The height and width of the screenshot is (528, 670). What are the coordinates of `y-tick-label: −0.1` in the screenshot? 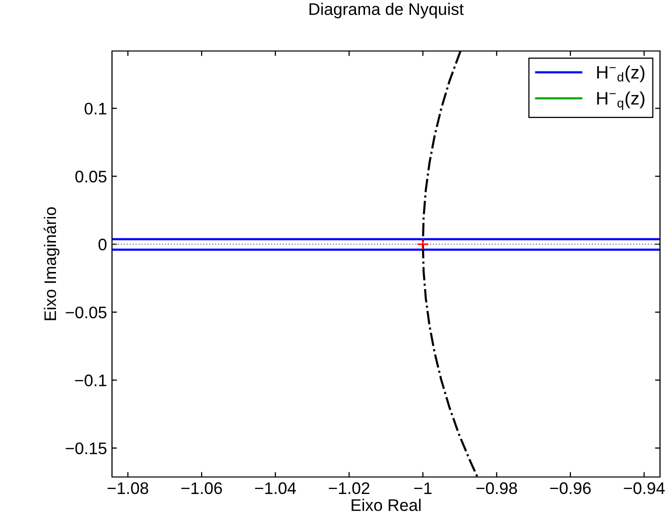 It's located at (90, 380).